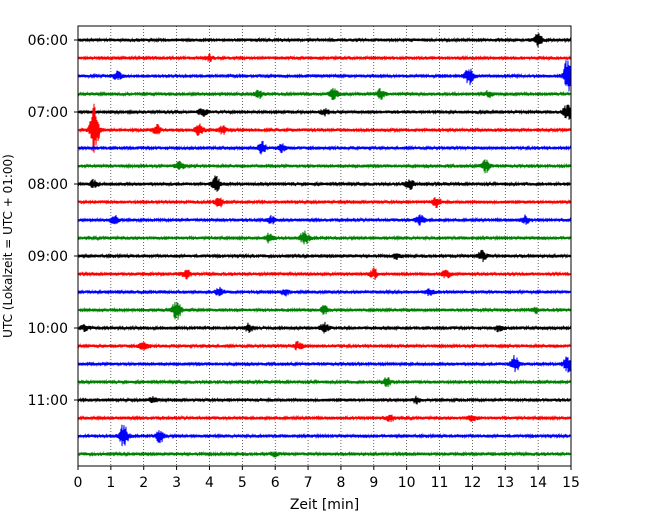 The image size is (650, 520). Describe the element at coordinates (373, 483) in the screenshot. I see `x-tick-label: 9` at that location.